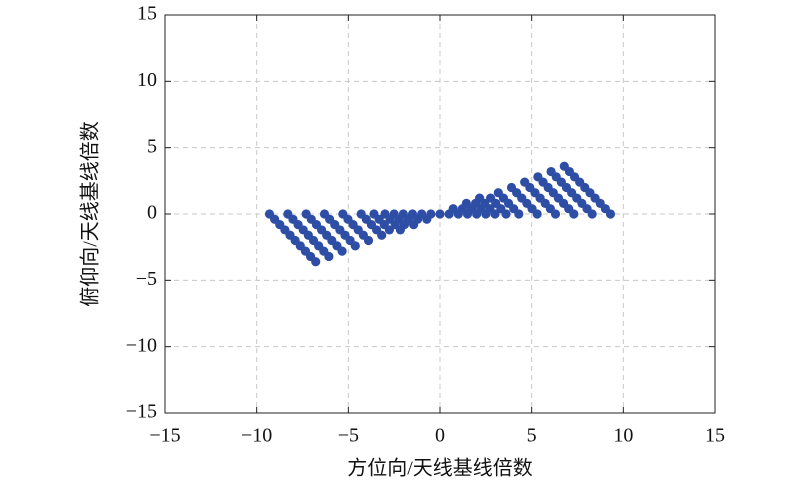  I want to click on y-axis-label: 俯仰向/天线基线倍数, so click(90, 214).